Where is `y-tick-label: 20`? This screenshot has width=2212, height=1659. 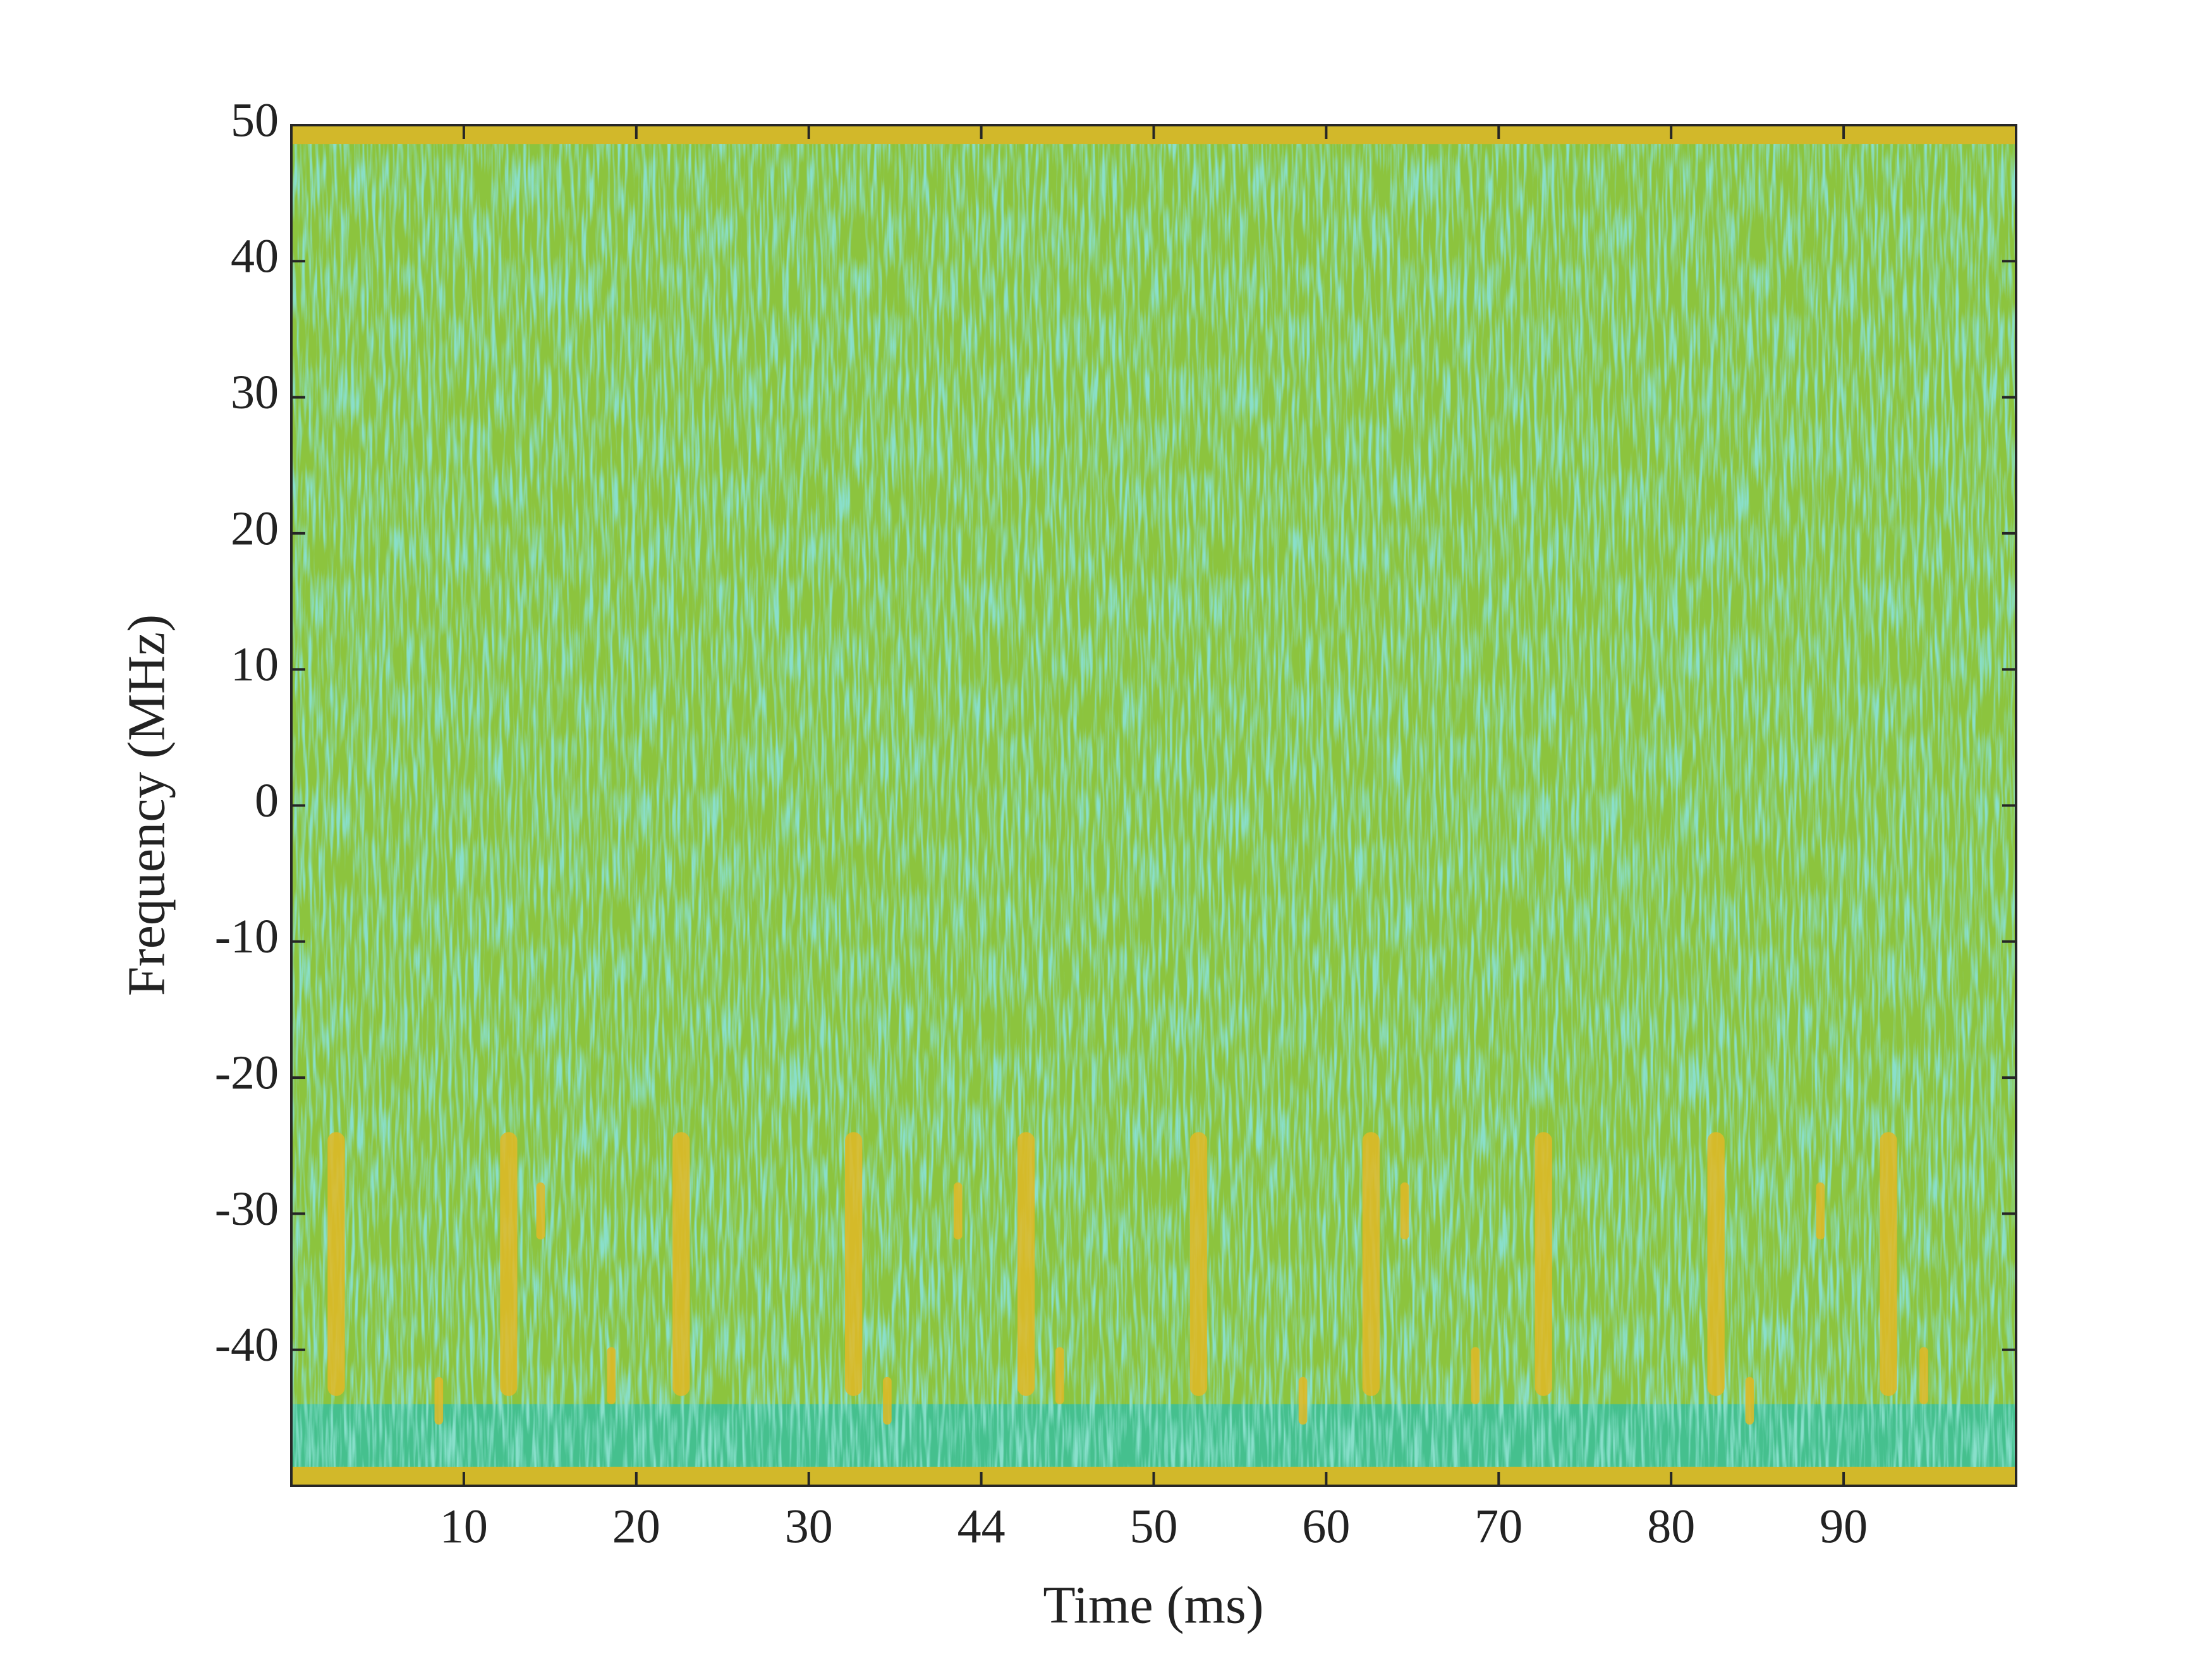
y-tick-label: 20 is located at coordinates (255, 528).